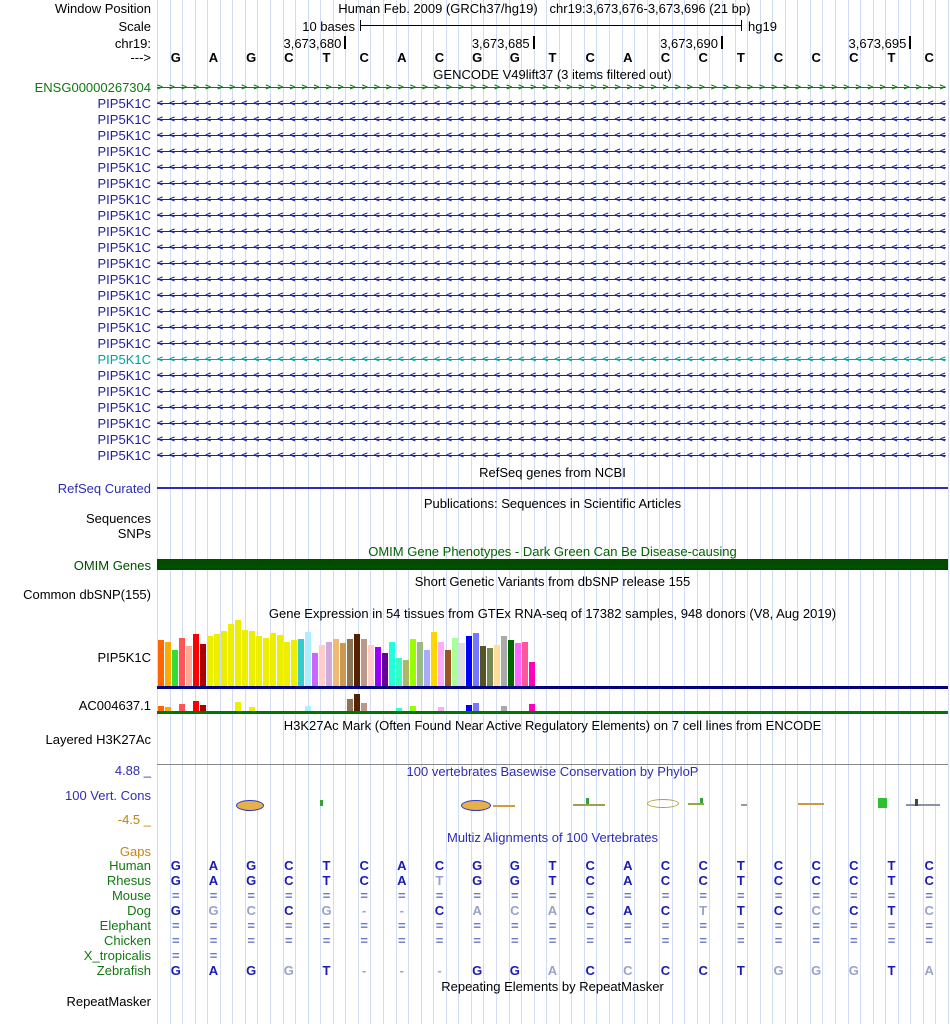 The image size is (950, 1024). What do you see at coordinates (127, 940) in the screenshot?
I see `species-label: Chicken` at bounding box center [127, 940].